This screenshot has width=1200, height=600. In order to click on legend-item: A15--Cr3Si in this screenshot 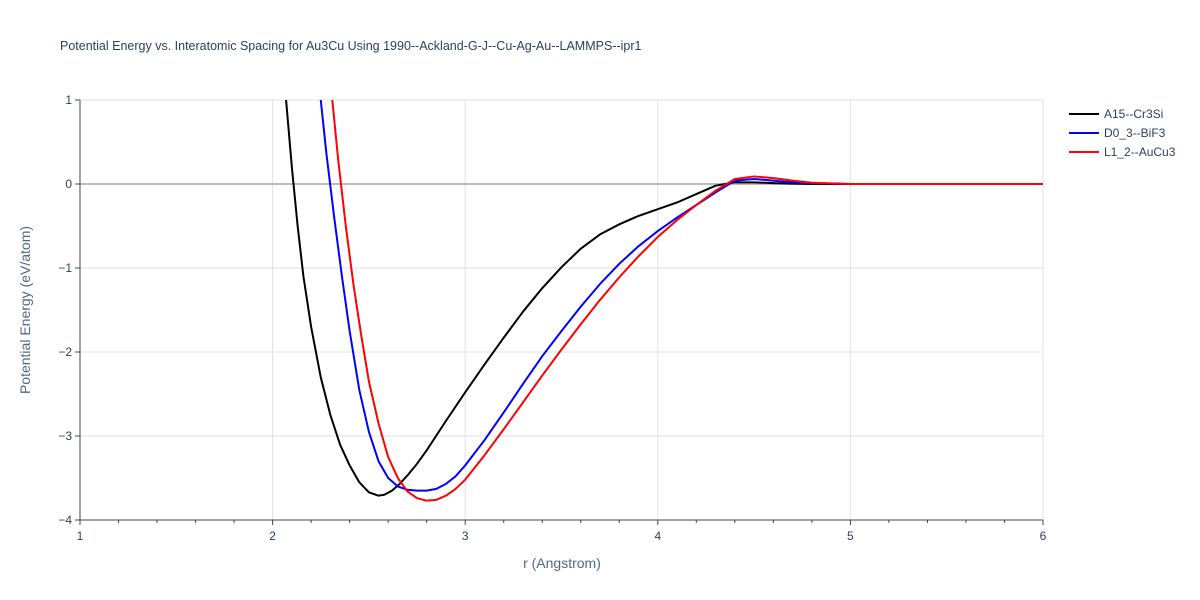, I will do `click(1116, 114)`.